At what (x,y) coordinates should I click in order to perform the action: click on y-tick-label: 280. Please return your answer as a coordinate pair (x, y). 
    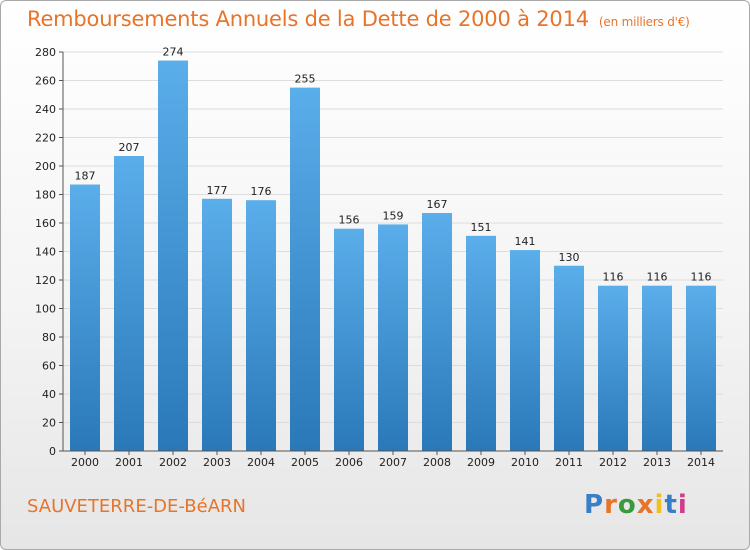
    Looking at the image, I should click on (45, 52).